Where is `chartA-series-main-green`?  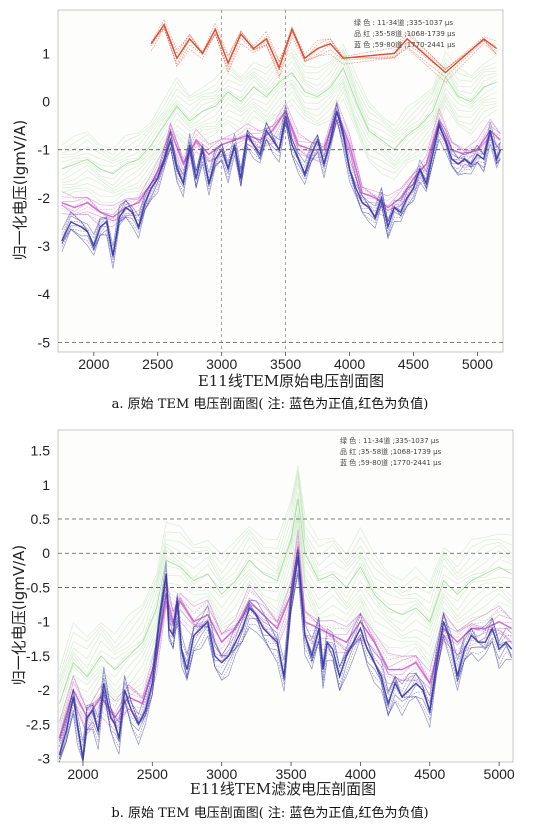
chartA-series-main-green is located at coordinates (279, 120).